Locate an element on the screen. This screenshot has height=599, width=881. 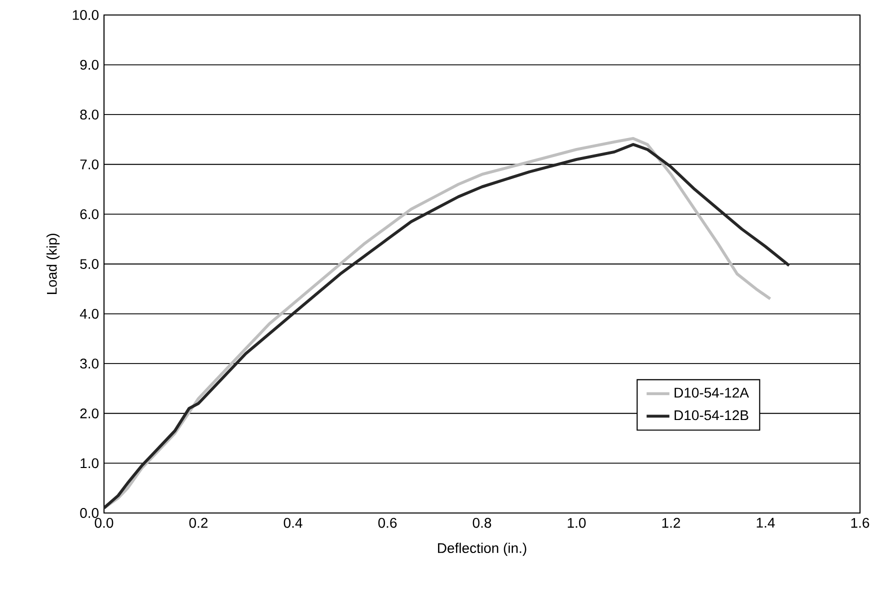
y-axis-title: Load (kip) is located at coordinates (53, 264).